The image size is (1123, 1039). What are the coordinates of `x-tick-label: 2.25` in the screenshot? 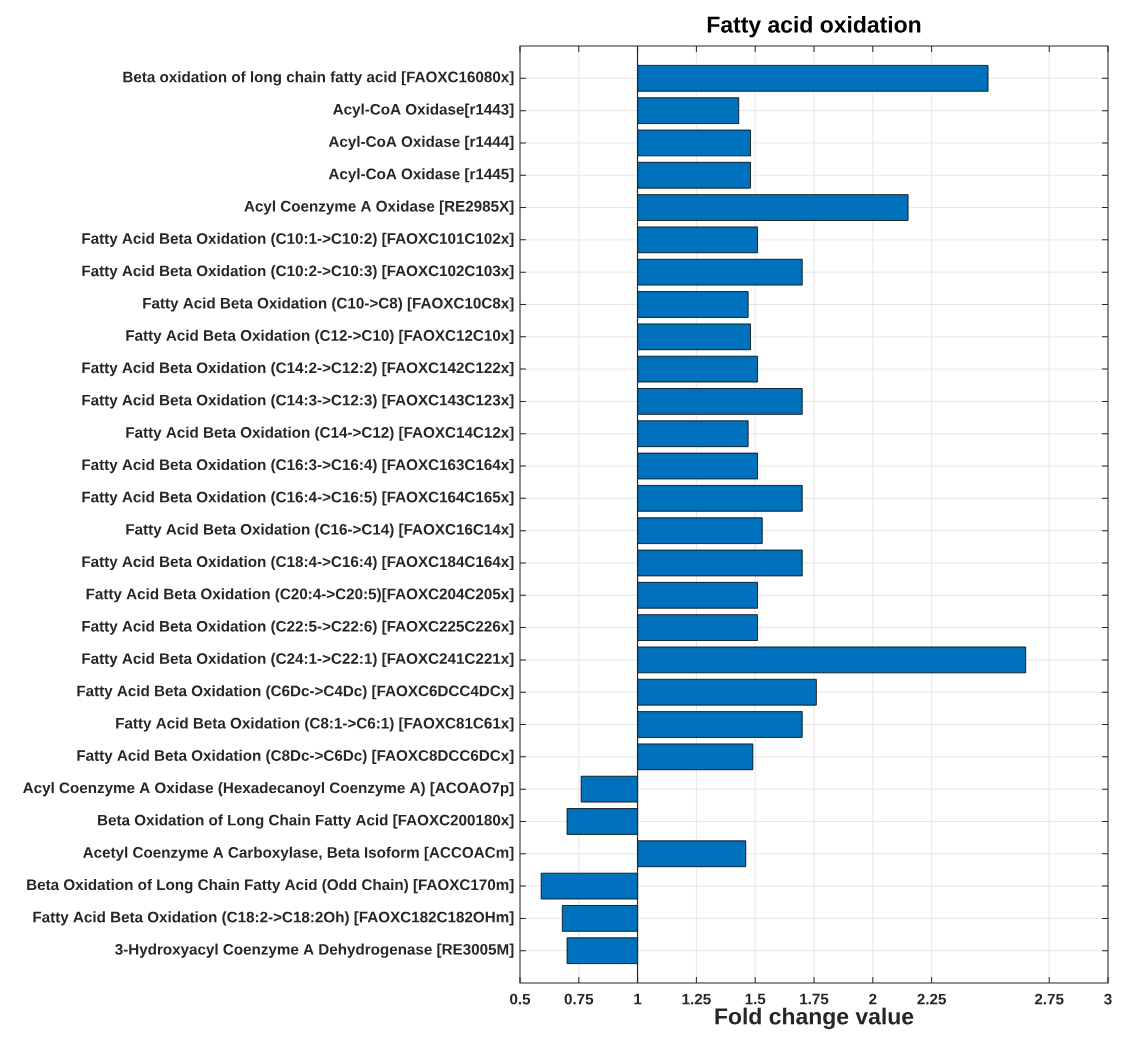 It's located at (931, 999).